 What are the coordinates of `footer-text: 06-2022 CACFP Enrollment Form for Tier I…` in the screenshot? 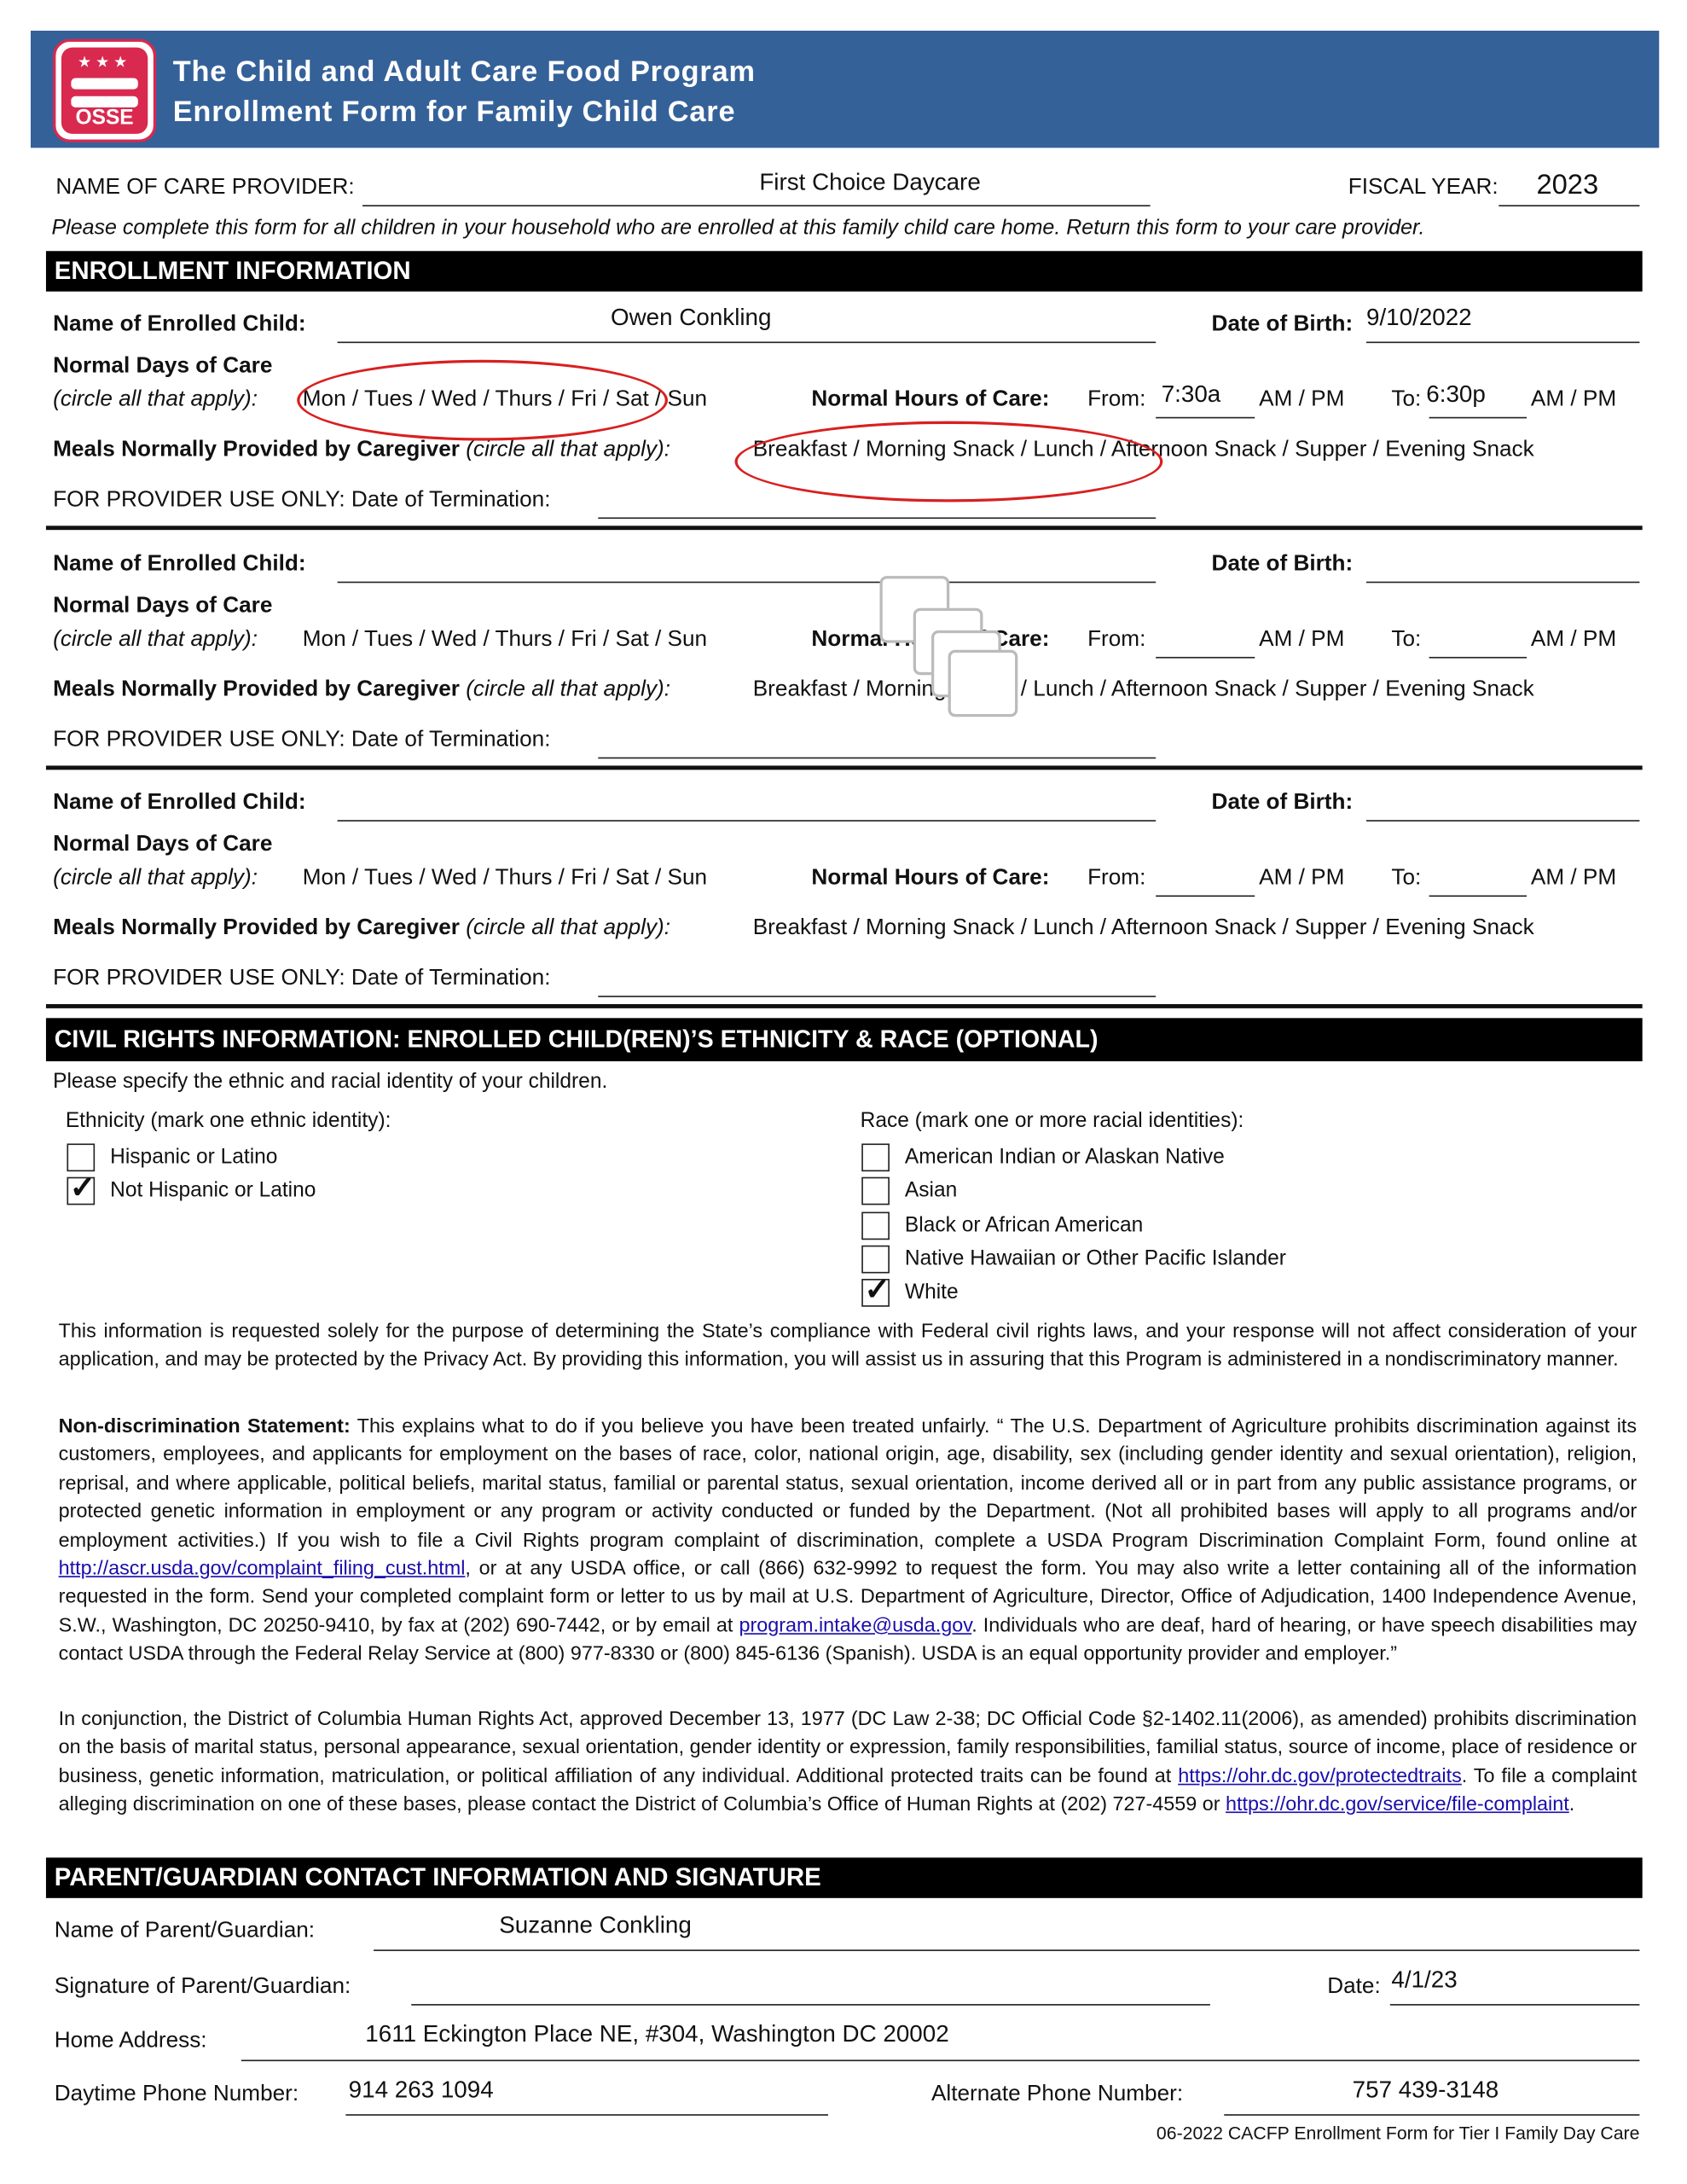 It's located at (1398, 2133).